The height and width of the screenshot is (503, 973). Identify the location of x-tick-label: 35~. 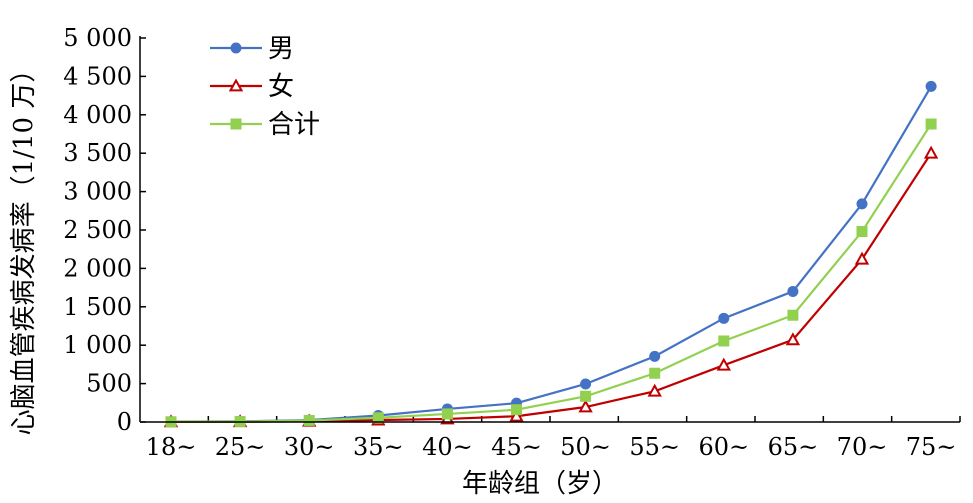
(378, 447).